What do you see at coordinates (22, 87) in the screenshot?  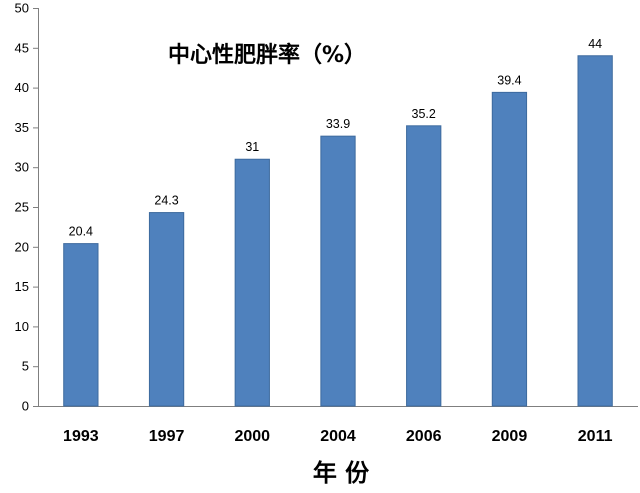 I see `y-tick-label: 40` at bounding box center [22, 87].